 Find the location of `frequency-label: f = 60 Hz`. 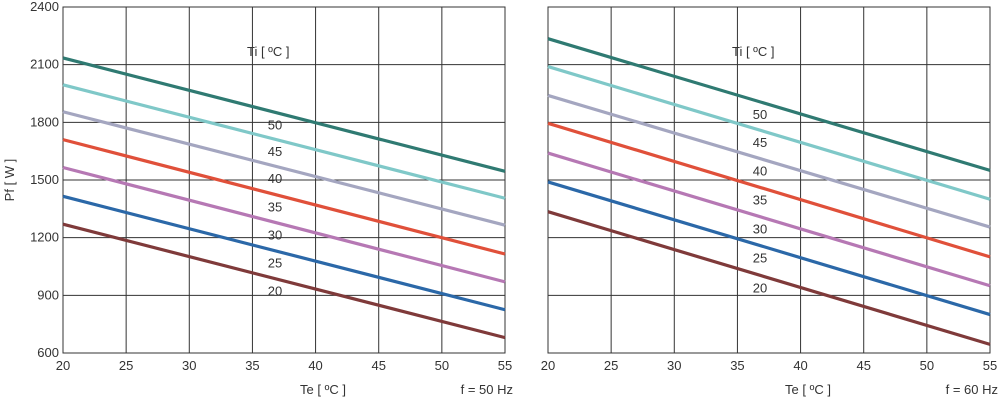

frequency-label: f = 60 Hz is located at coordinates (972, 389).